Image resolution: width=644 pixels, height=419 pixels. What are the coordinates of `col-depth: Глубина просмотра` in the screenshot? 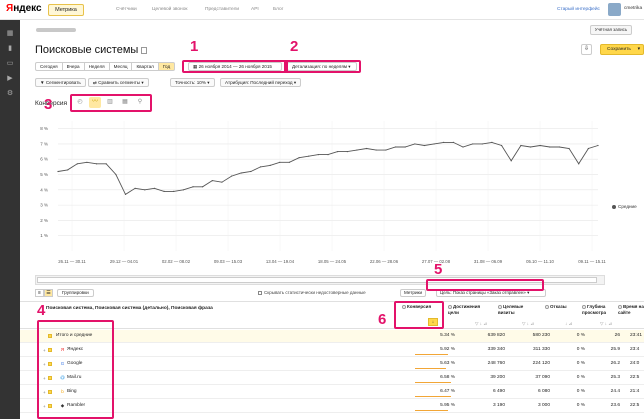 It's located at (594, 309).